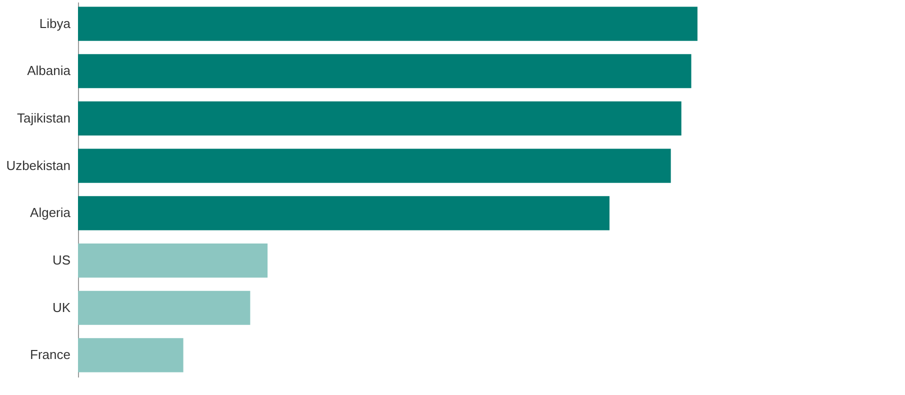  What do you see at coordinates (51, 212) in the screenshot?
I see `y-tick-label: Algeria` at bounding box center [51, 212].